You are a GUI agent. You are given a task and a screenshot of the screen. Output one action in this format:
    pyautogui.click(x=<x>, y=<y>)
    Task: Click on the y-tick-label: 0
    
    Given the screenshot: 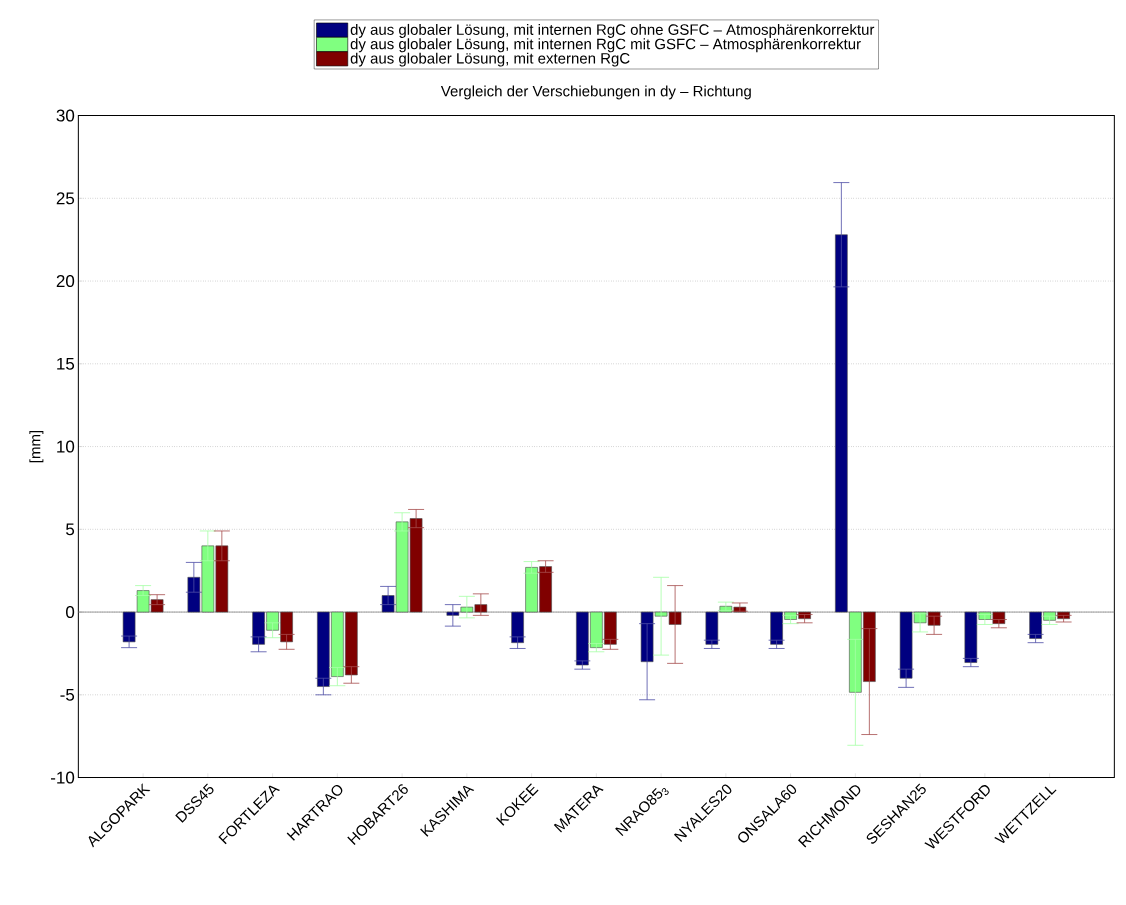 What is the action you would take?
    pyautogui.click(x=70, y=612)
    